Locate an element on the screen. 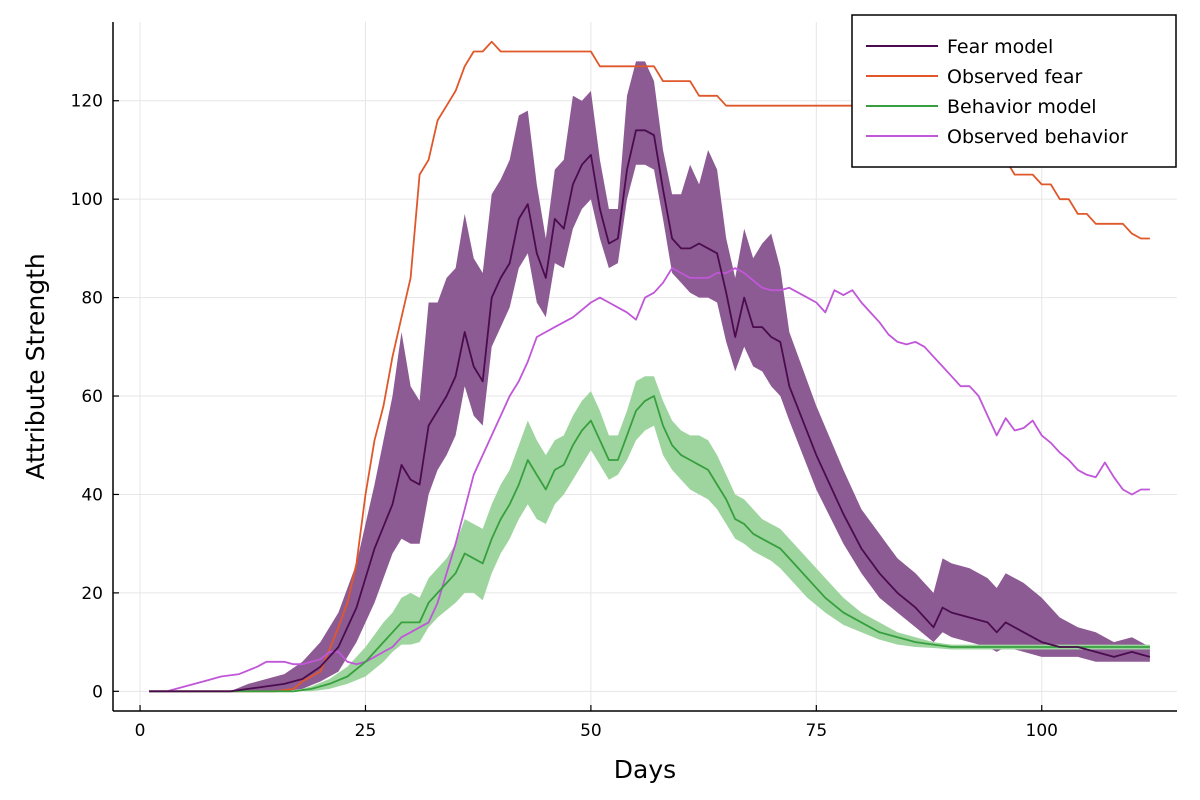  x-tick-label: 75 is located at coordinates (817, 731).